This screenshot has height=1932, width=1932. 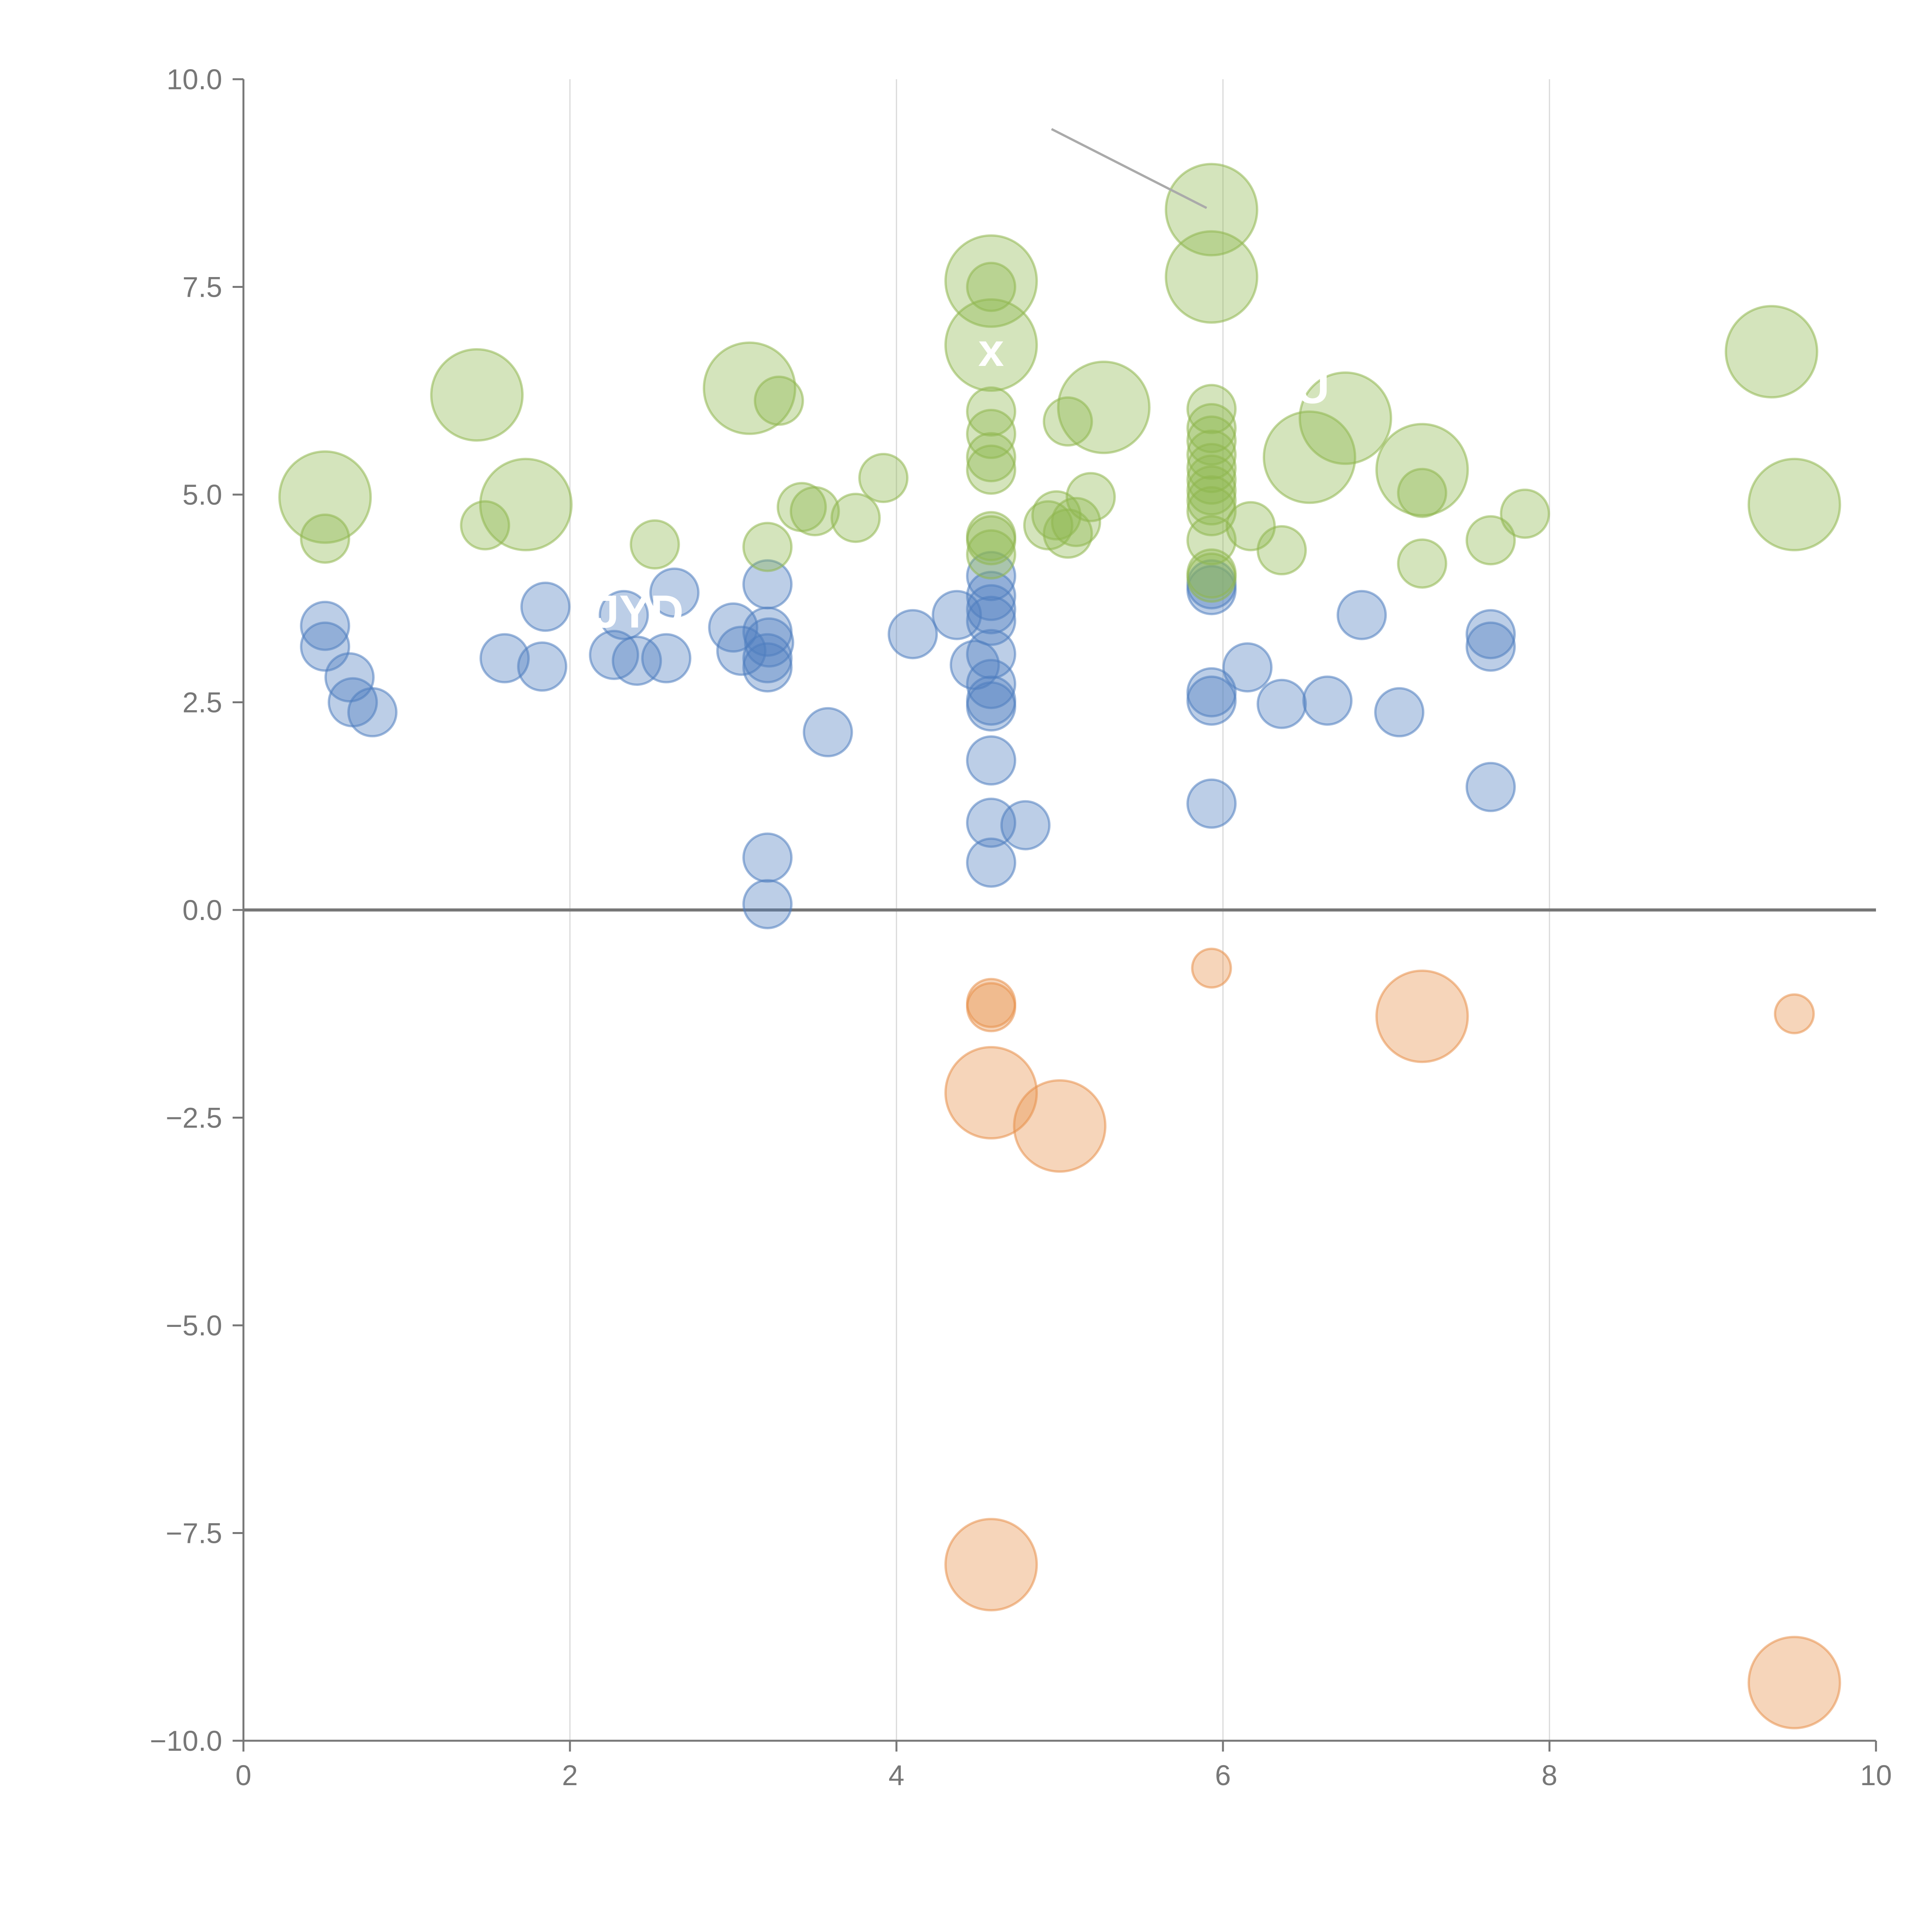 I want to click on annotation-line, so click(x=1129, y=168).